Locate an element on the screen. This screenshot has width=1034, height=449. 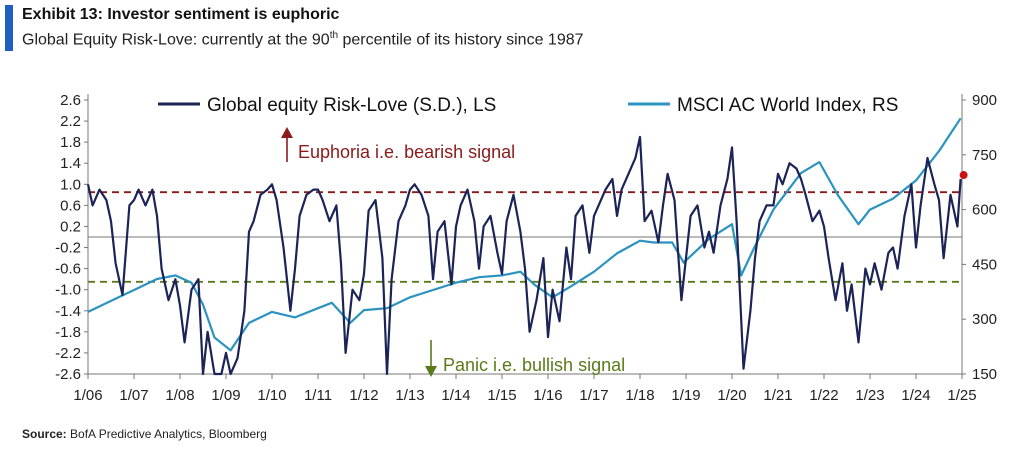
x-tick-label: 1/20 is located at coordinates (731, 395).